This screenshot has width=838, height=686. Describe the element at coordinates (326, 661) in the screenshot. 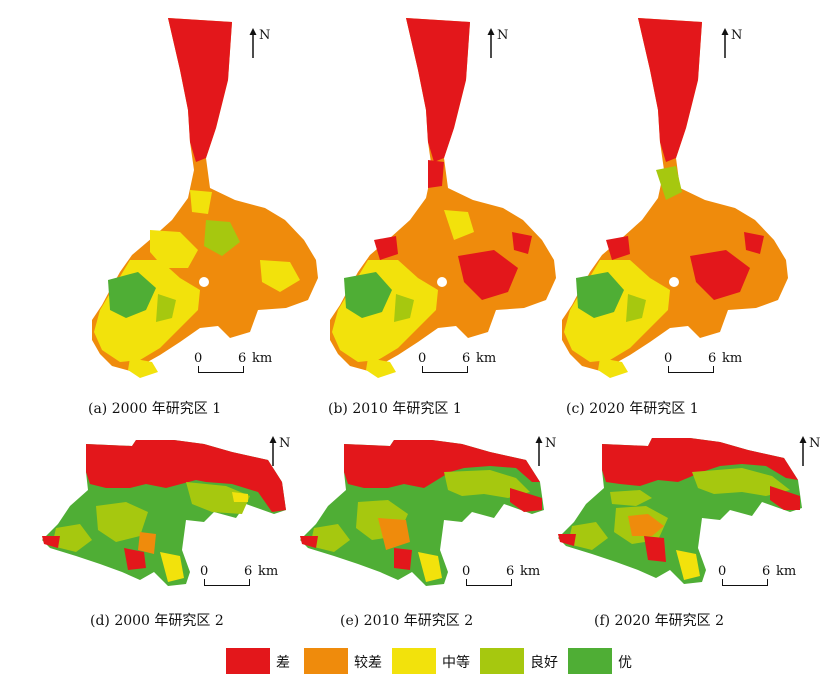

I see `legend-swatch-fair` at that location.